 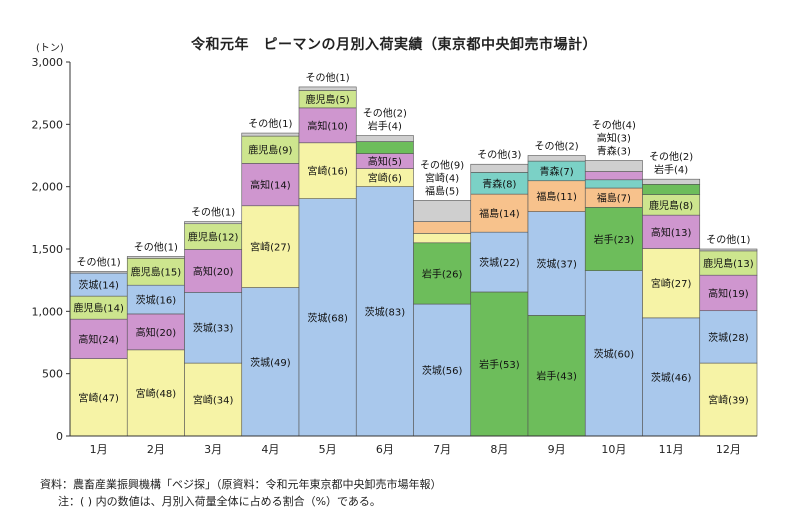 I want to click on data-label: 宮崎(39), so click(x=728, y=400).